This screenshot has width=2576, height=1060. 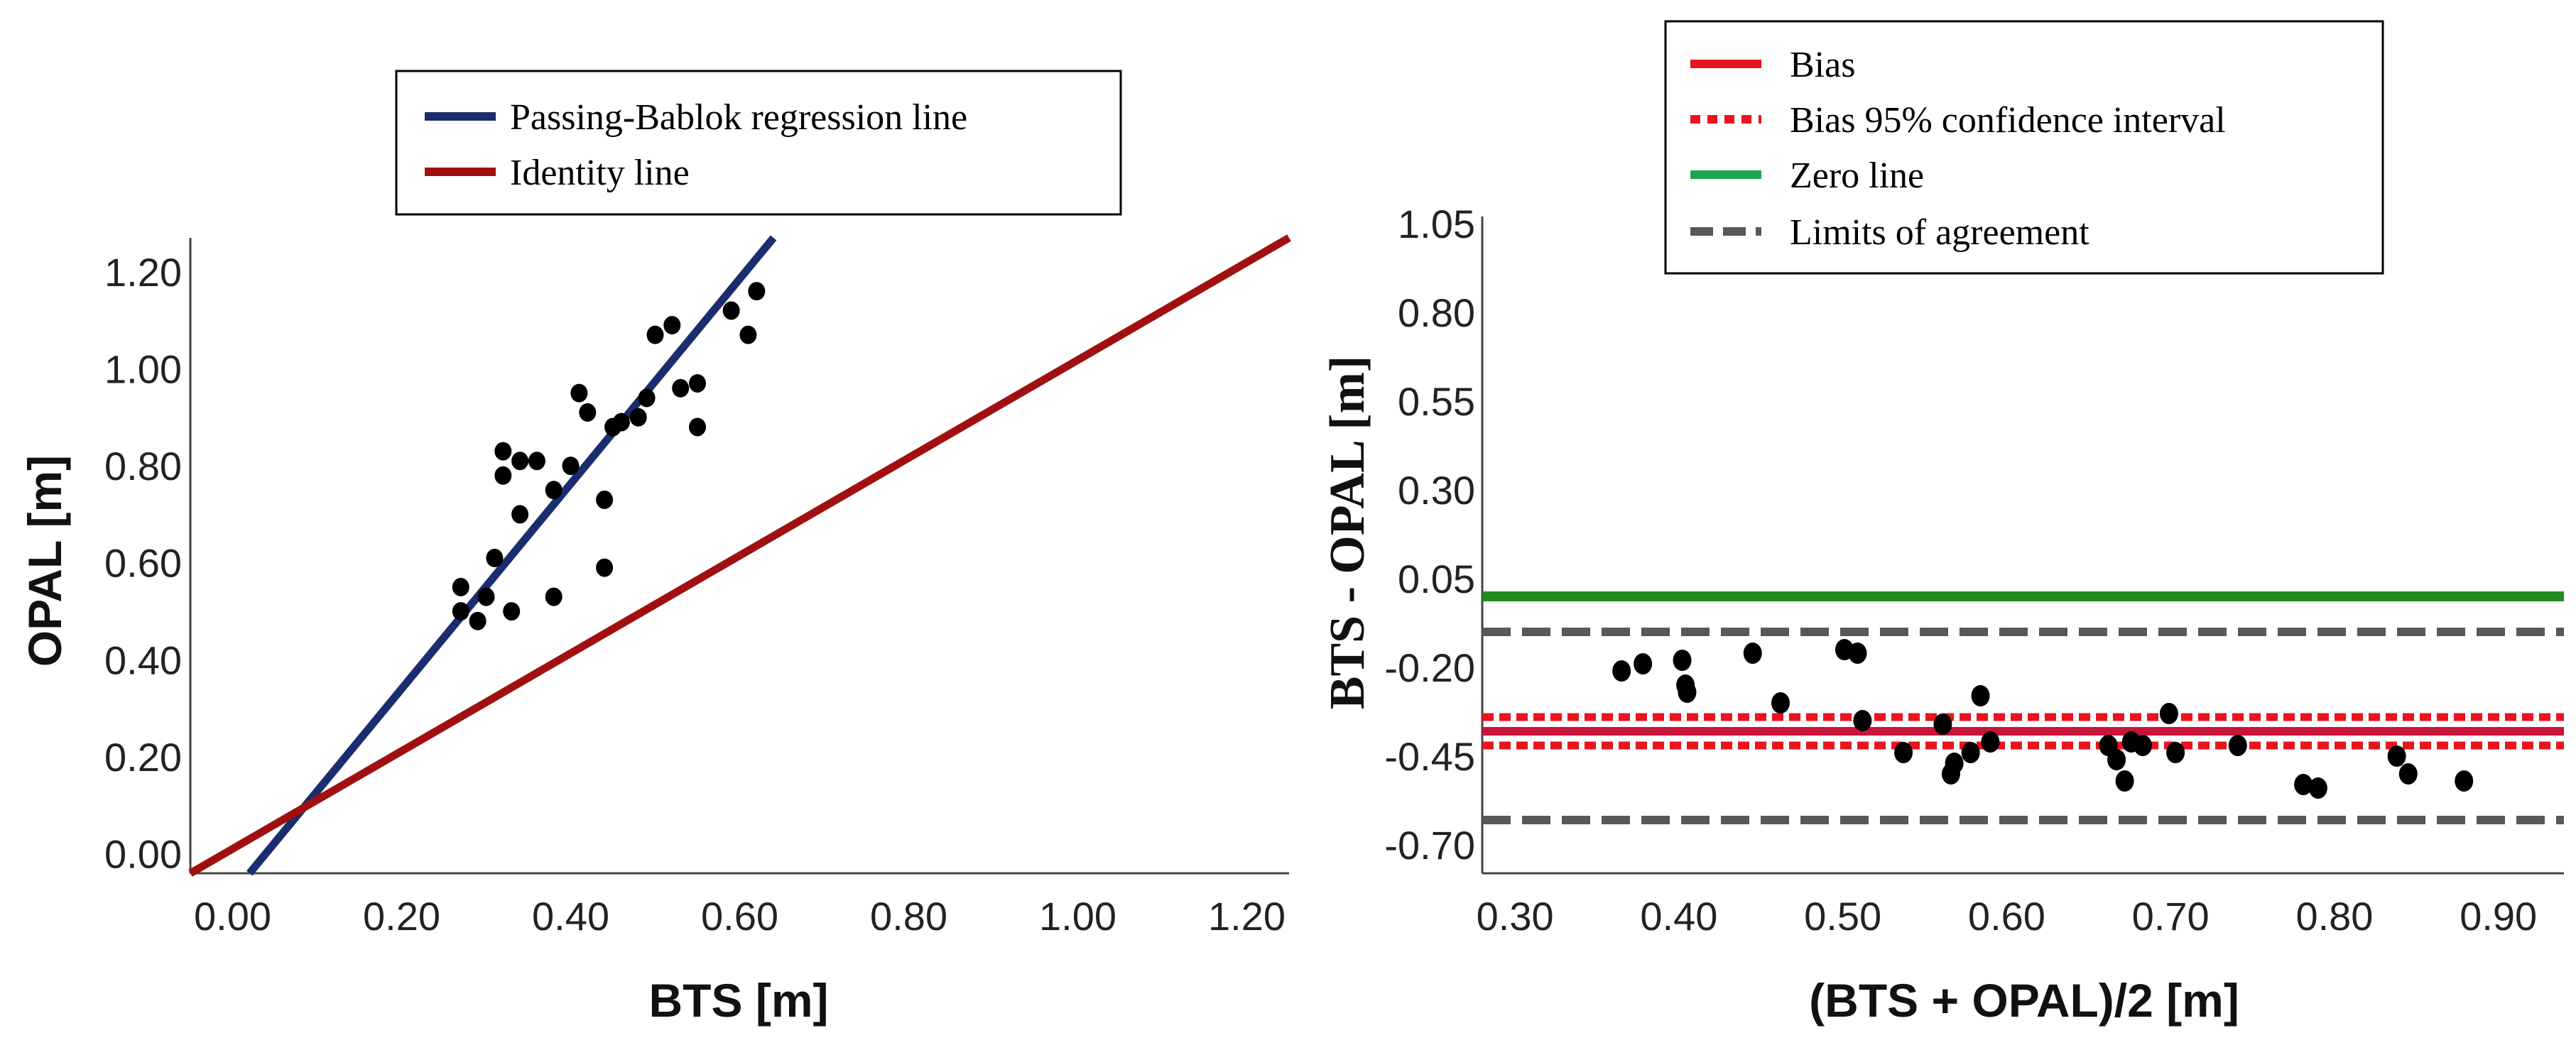 I want to click on left-legend-box, so click(x=759, y=143).